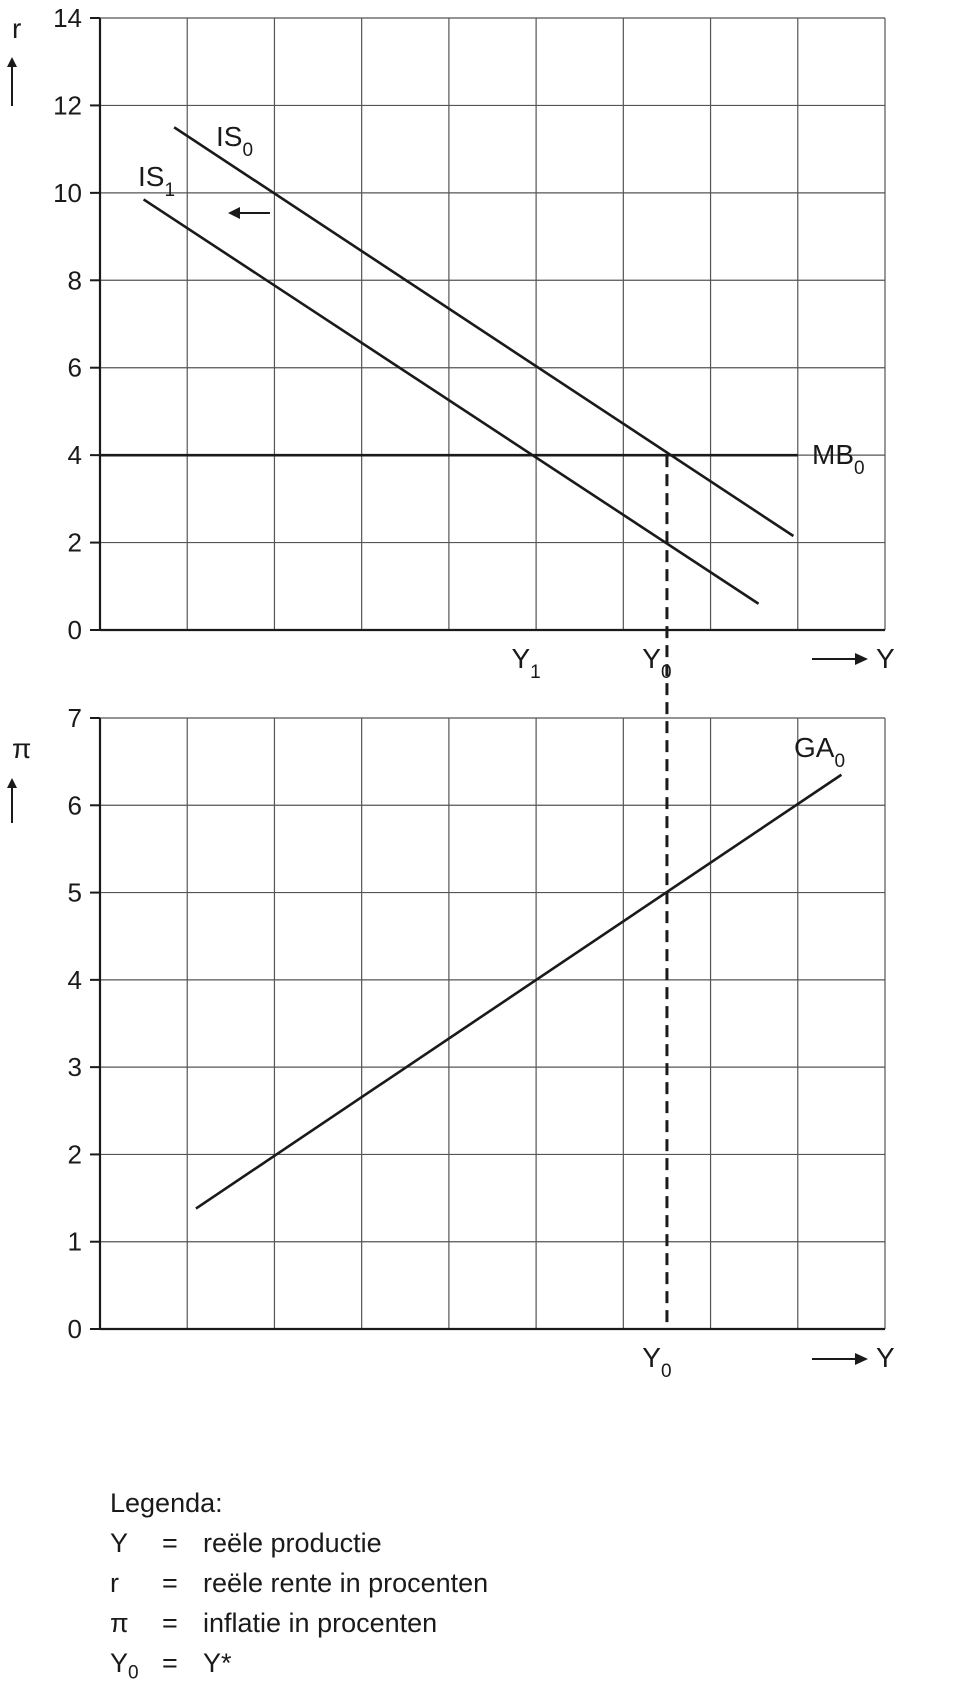  Describe the element at coordinates (119, 1623) in the screenshot. I see `legend-symbol: π` at that location.